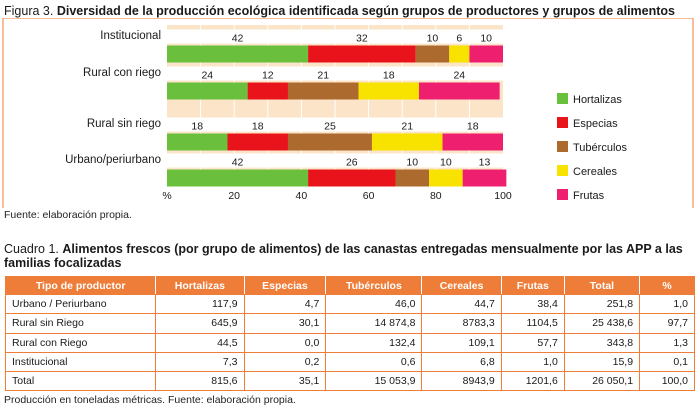  I want to click on table-cell: 35,1, so click(285, 381).